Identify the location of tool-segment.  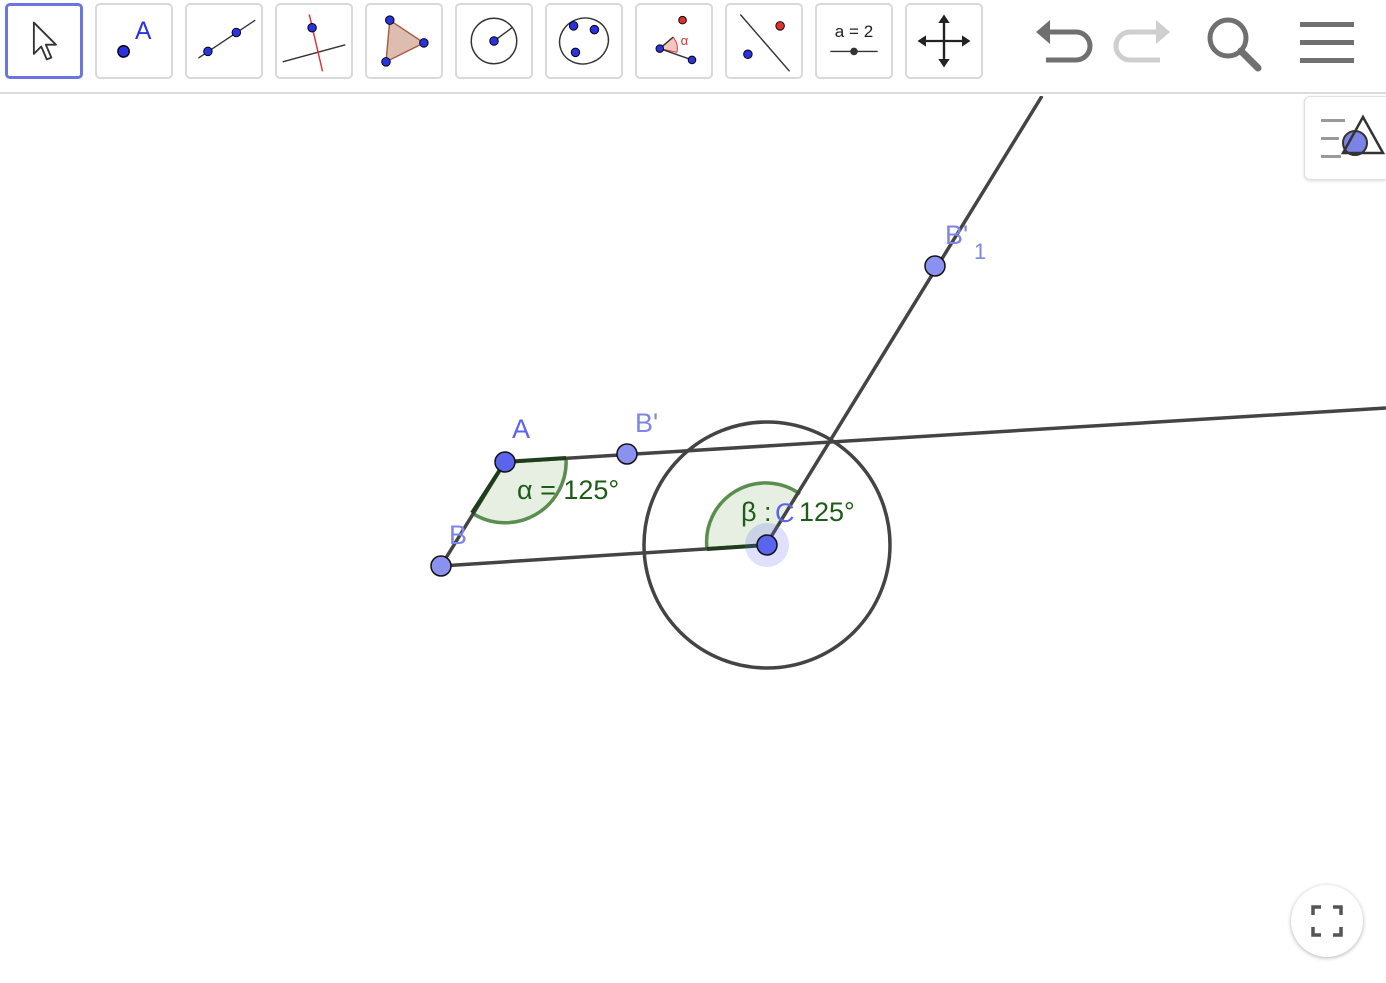
(224, 41).